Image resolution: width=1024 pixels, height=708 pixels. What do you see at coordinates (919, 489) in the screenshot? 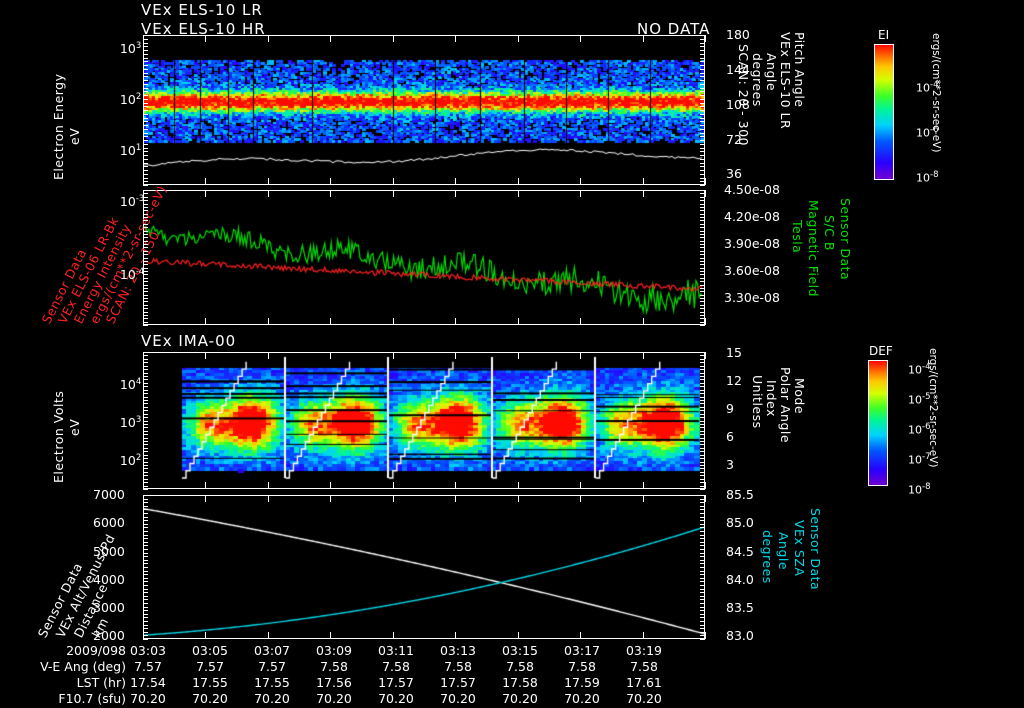
I see `colorbar2-tick-4: 10-8` at bounding box center [919, 489].